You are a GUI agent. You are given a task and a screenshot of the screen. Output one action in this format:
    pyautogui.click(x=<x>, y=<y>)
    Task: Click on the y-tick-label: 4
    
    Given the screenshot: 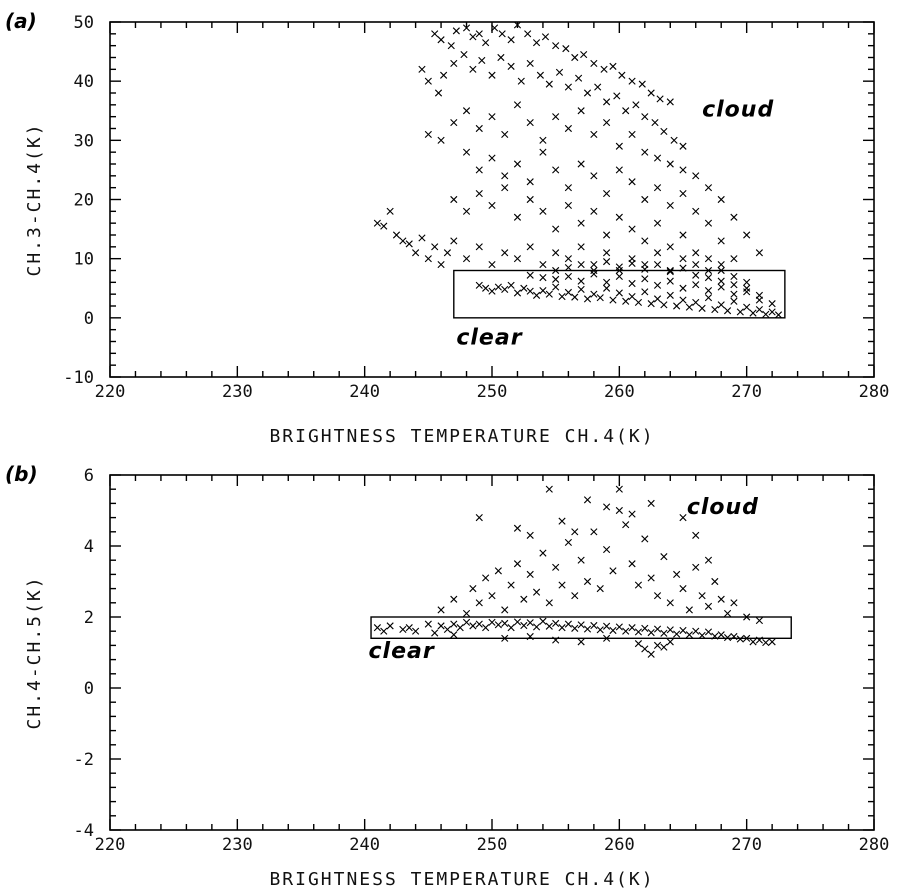 What is the action you would take?
    pyautogui.click(x=89, y=547)
    